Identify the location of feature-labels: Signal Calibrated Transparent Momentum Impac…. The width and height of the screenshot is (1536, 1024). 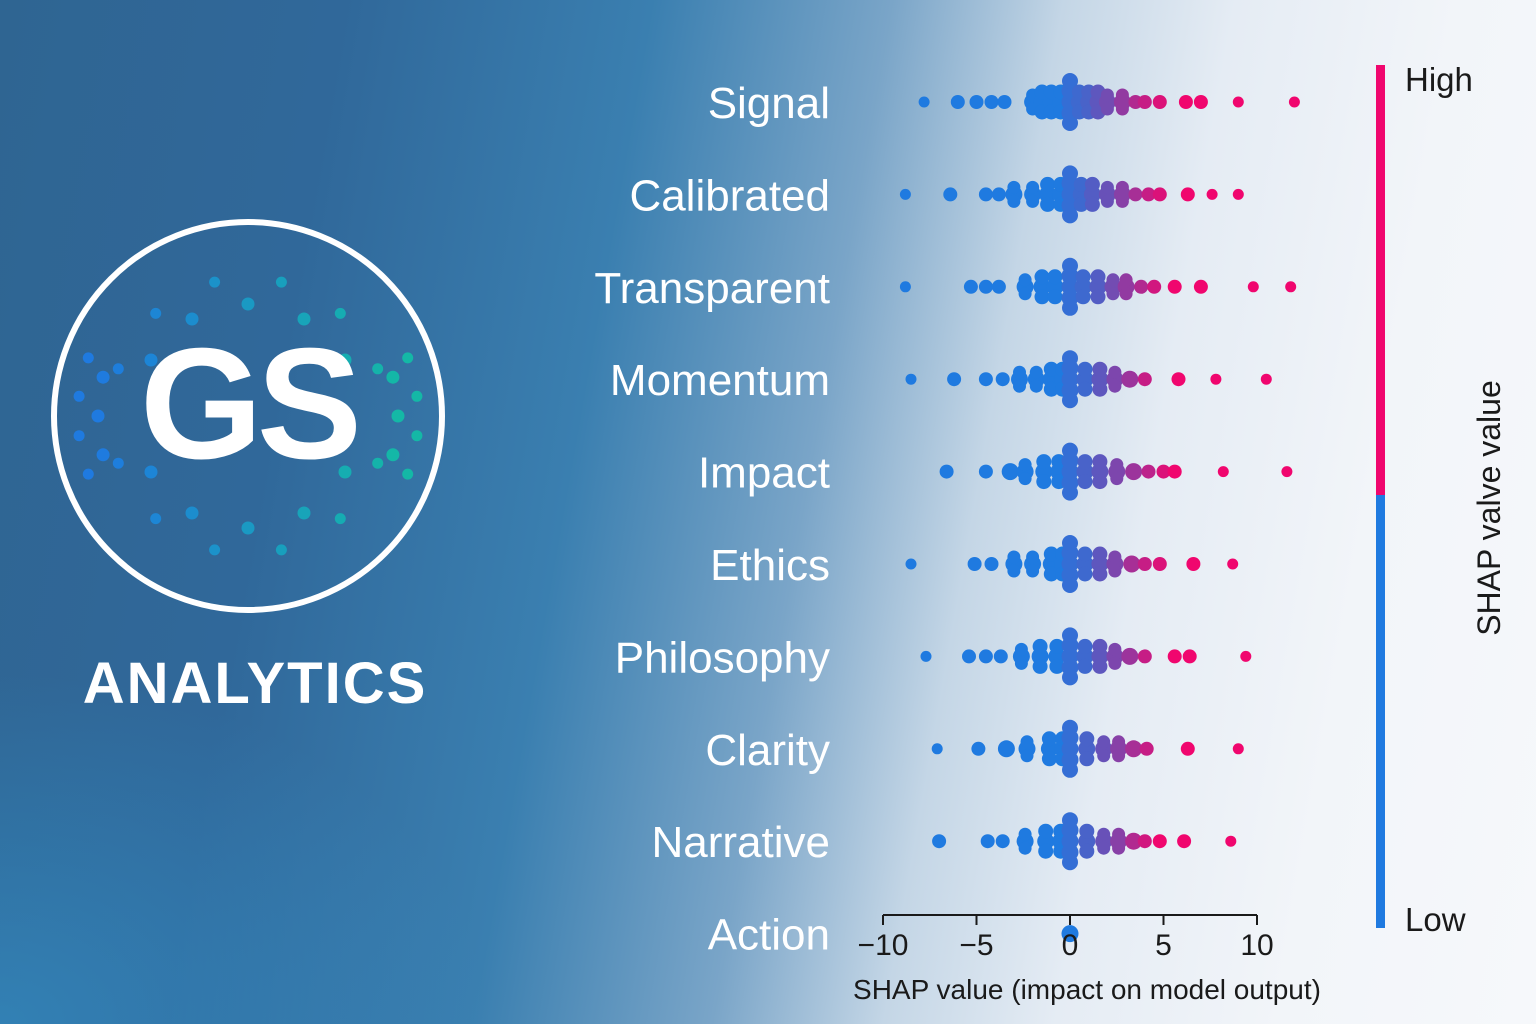
(712, 519).